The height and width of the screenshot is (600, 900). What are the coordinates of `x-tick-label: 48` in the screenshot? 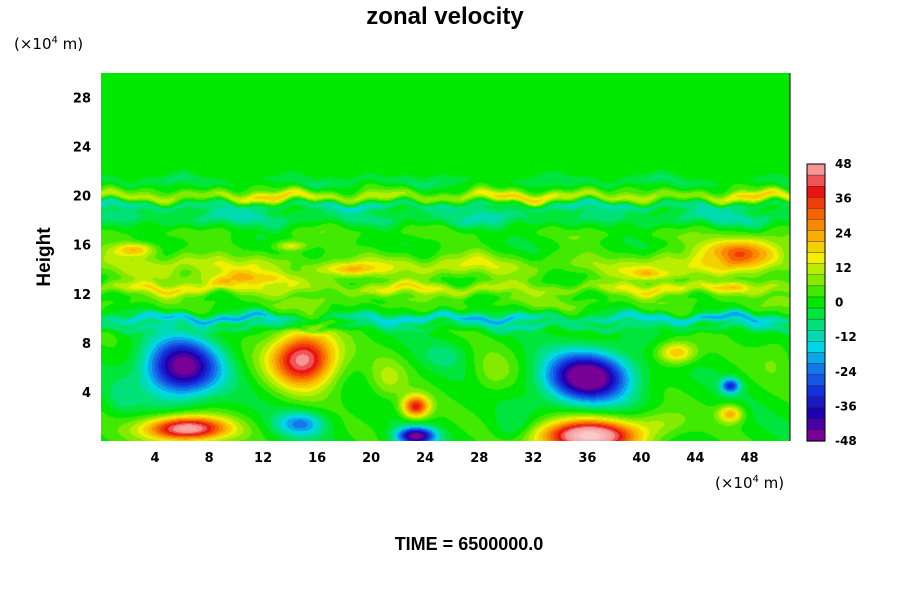 It's located at (749, 458).